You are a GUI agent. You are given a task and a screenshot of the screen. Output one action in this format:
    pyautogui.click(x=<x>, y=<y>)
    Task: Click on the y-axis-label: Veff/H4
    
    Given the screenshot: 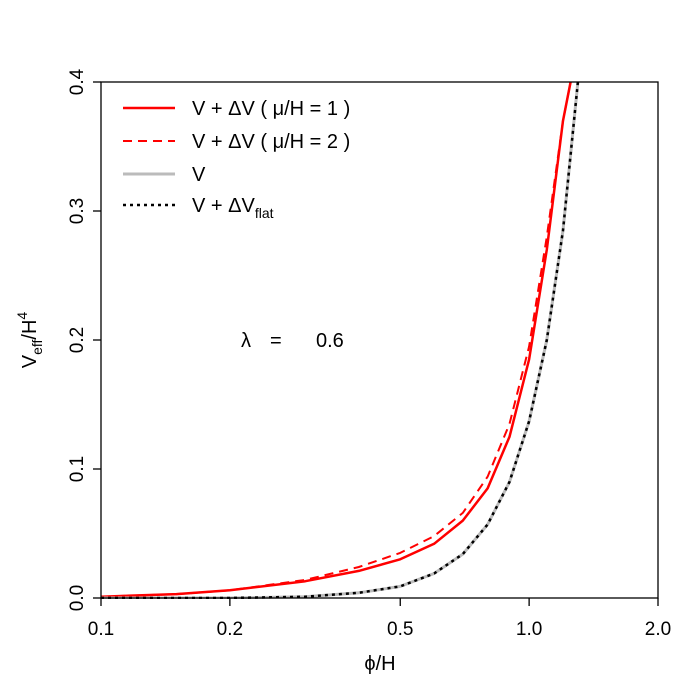 What is the action you would take?
    pyautogui.click(x=29, y=340)
    